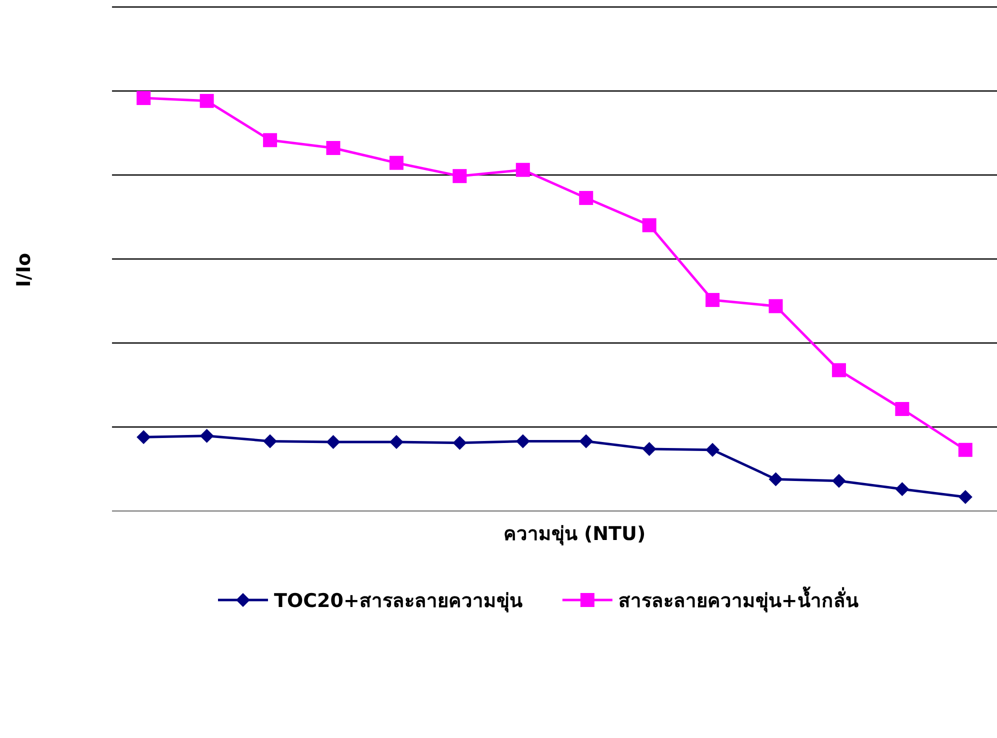 The height and width of the screenshot is (738, 997). Describe the element at coordinates (738, 599) in the screenshot. I see `legend-label: สารละลายความขุ่น+น้ำกลั่น` at that location.